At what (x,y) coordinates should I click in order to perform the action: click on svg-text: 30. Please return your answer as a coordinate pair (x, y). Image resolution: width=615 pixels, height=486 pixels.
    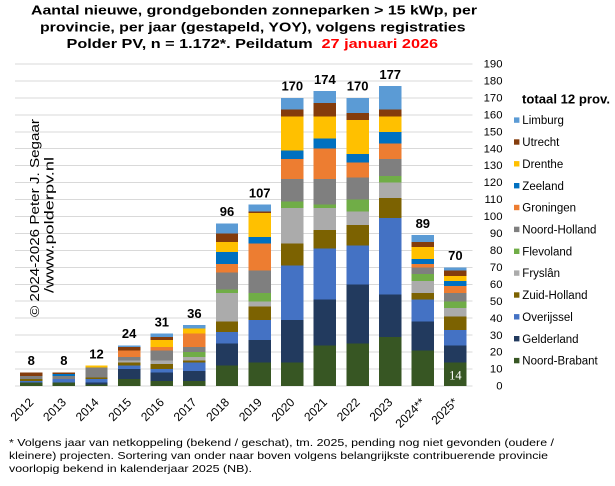
    Looking at the image, I should click on (496, 336).